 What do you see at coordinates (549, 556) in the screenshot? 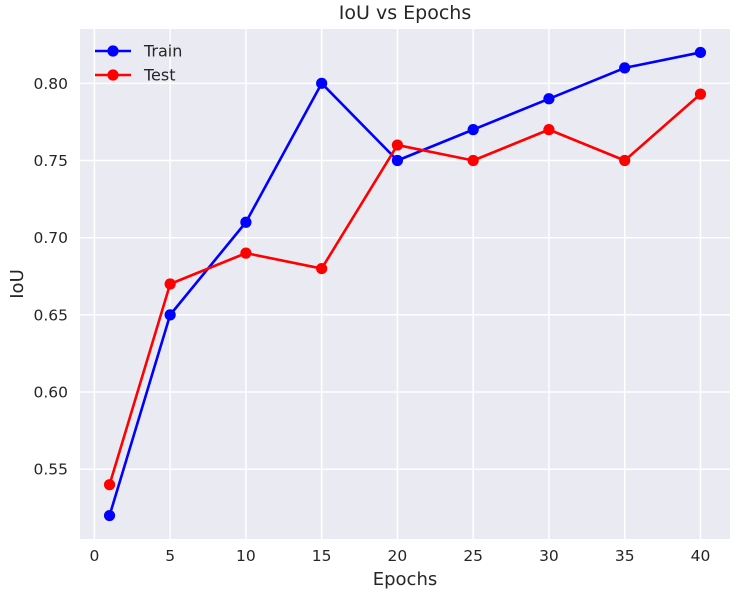
I see `x-tick-label: 30` at bounding box center [549, 556].